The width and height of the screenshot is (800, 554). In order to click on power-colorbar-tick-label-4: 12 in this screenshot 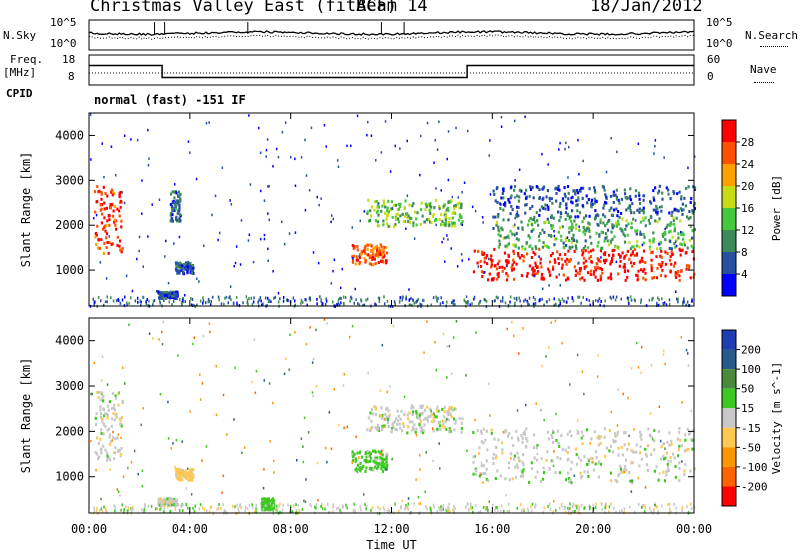, I will do `click(747, 230)`.